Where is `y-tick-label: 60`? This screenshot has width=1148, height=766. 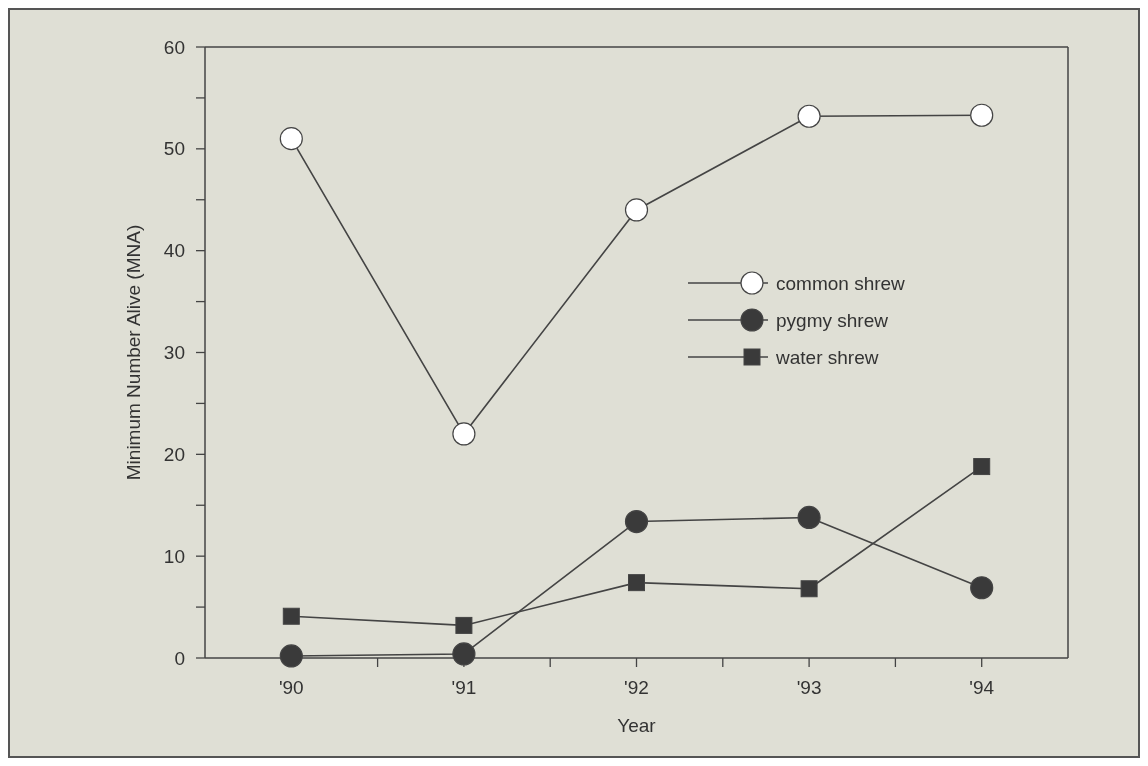
y-tick-label: 60 is located at coordinates (174, 47).